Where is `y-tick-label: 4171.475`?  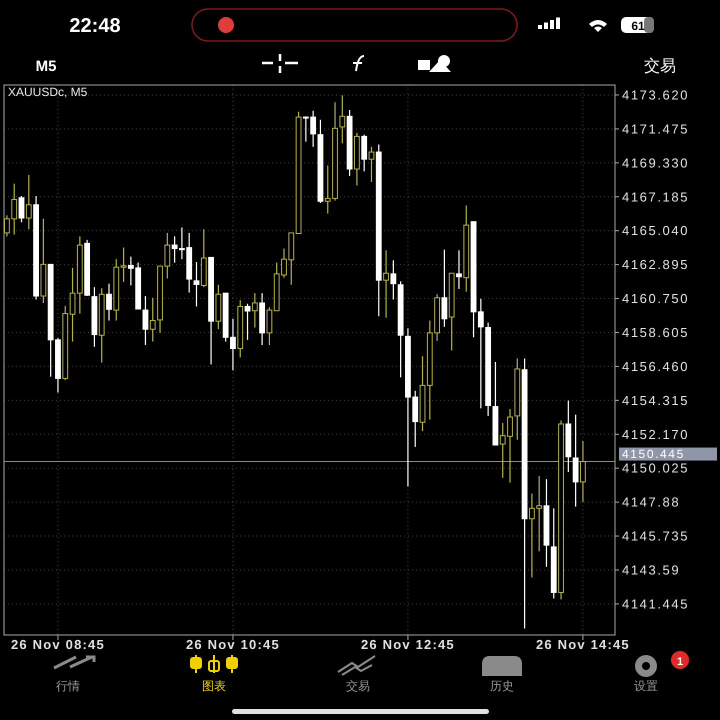 y-tick-label: 4171.475 is located at coordinates (656, 128).